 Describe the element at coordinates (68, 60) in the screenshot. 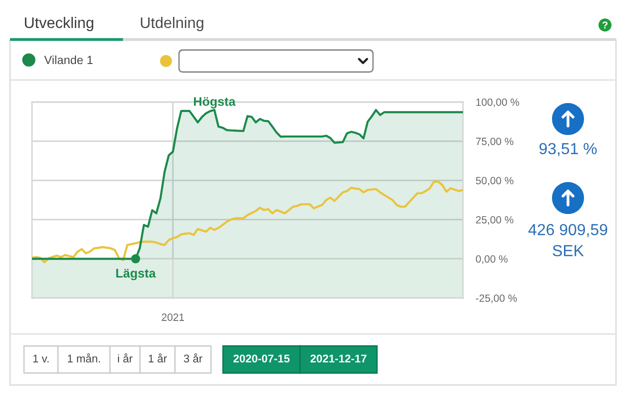

I see `legend-label: Vilande 1` at that location.